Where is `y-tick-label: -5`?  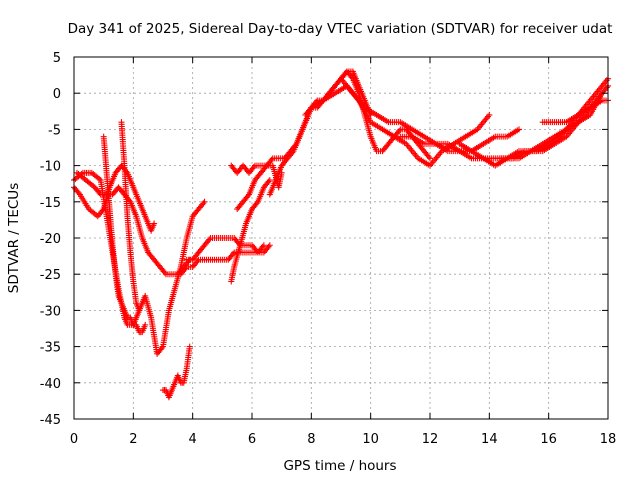 y-tick-label: -5 is located at coordinates (54, 130).